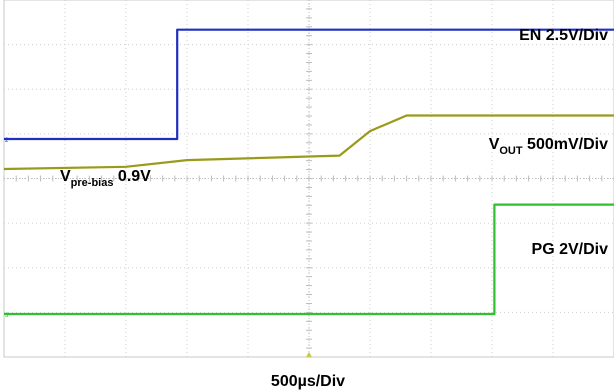 This screenshot has height=392, width=614. Describe the element at coordinates (7, 141) in the screenshot. I see `channel-ref-marker: 2` at that location.